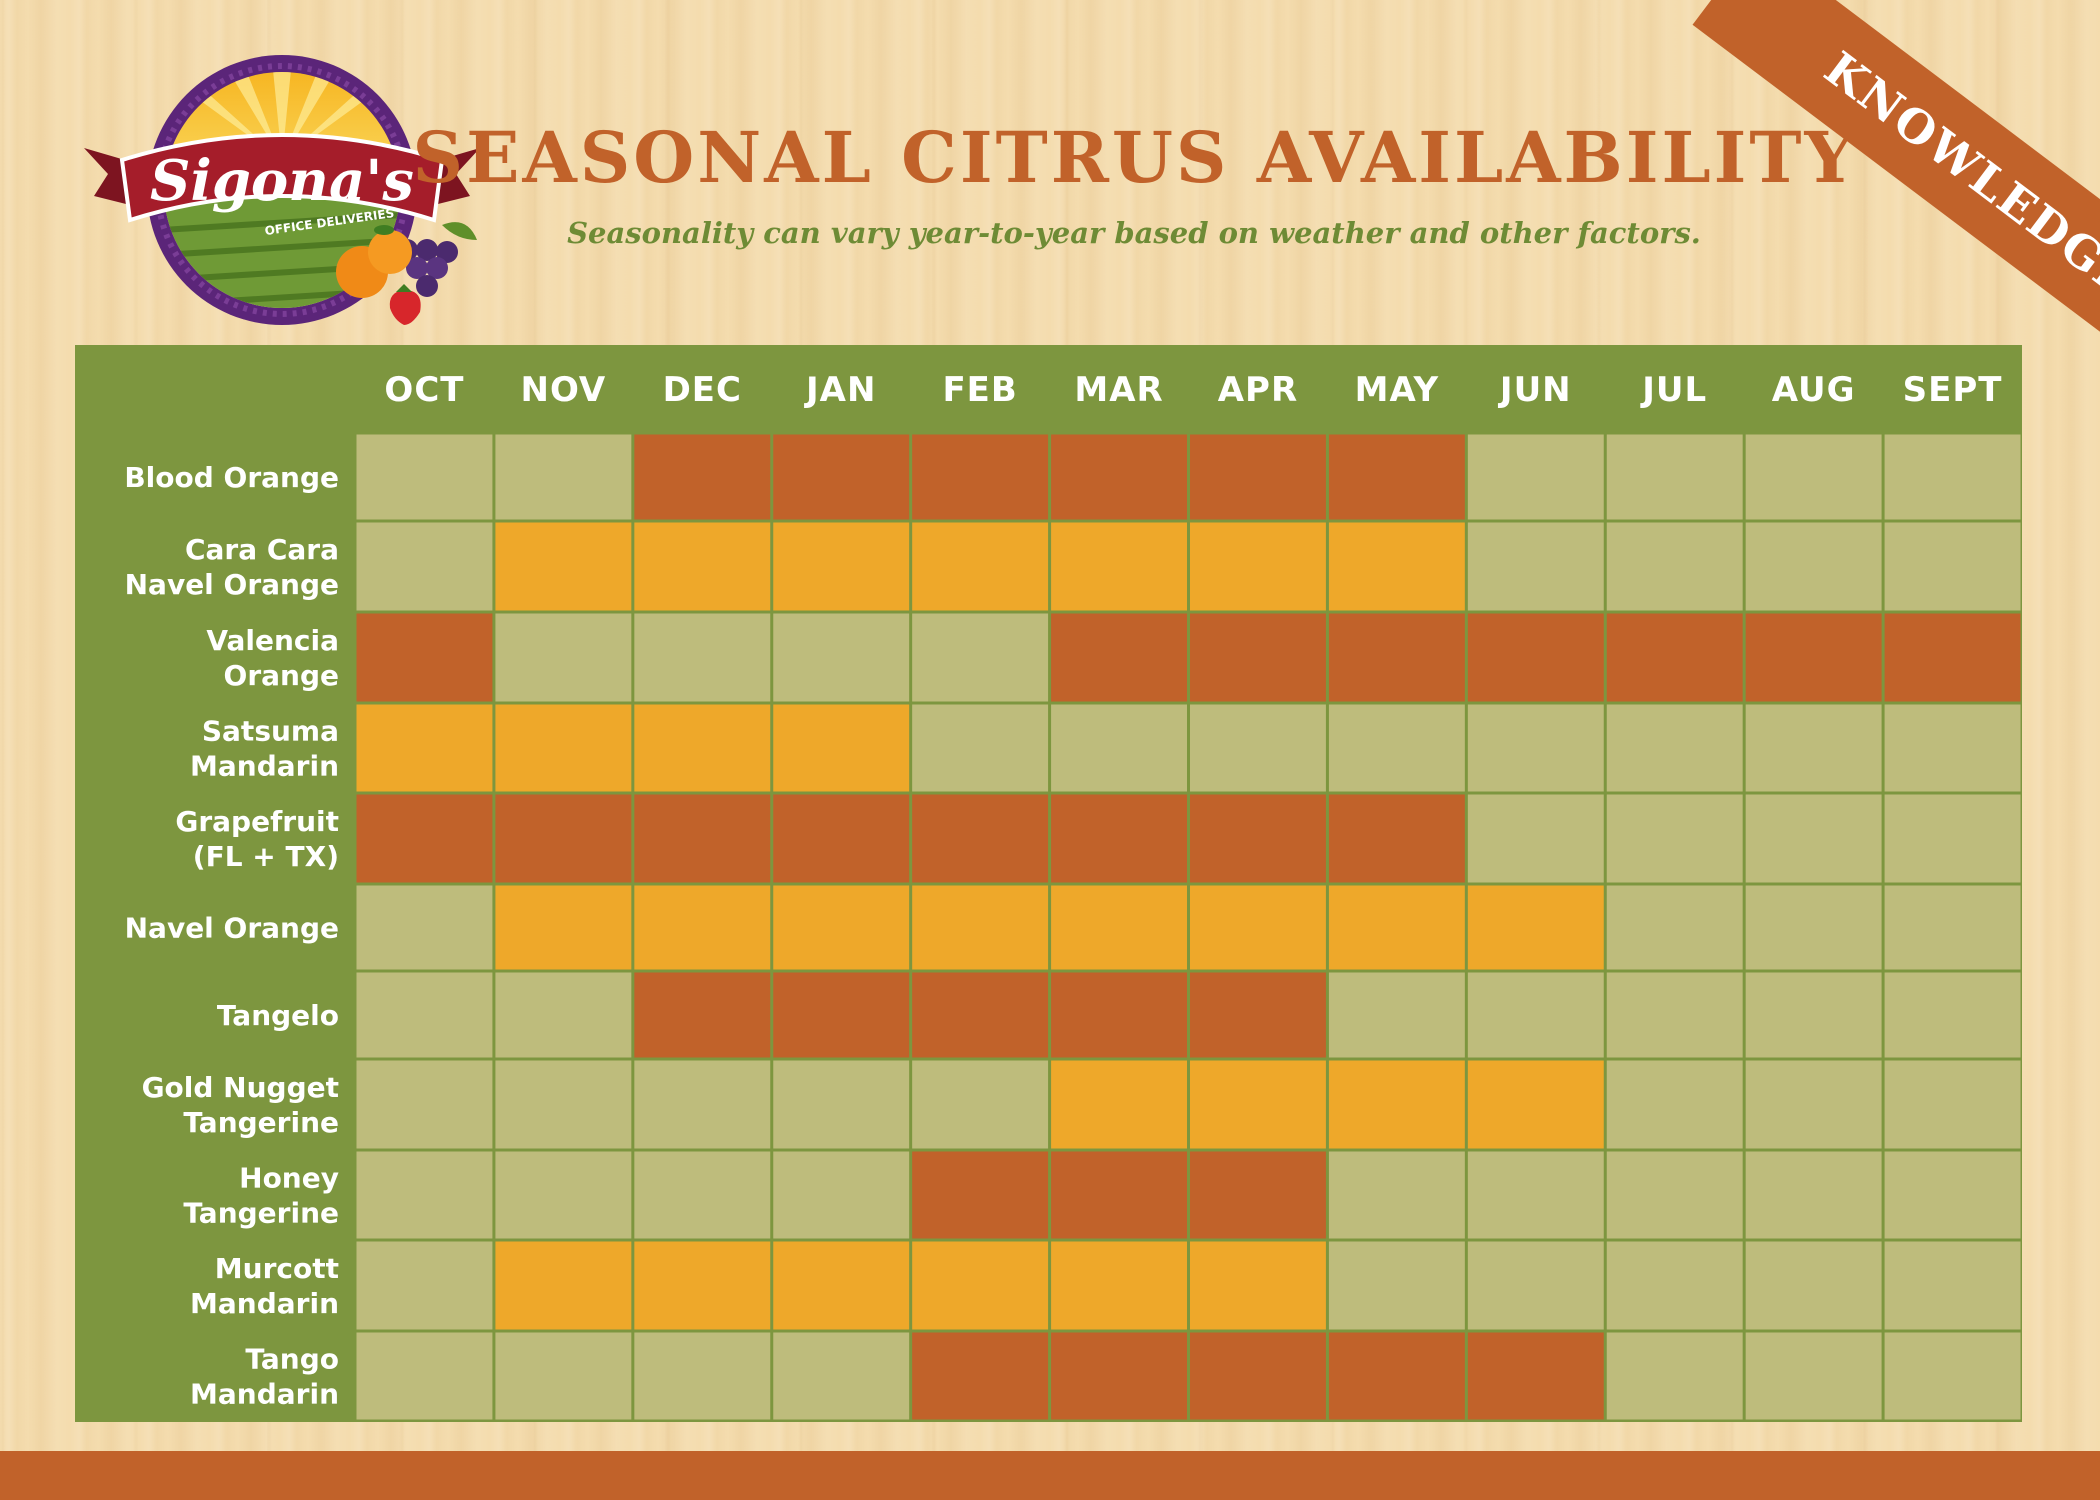 This screenshot has height=1500, width=2100. I want to click on cell-tangelo-may-unavailable, so click(1396, 1015).